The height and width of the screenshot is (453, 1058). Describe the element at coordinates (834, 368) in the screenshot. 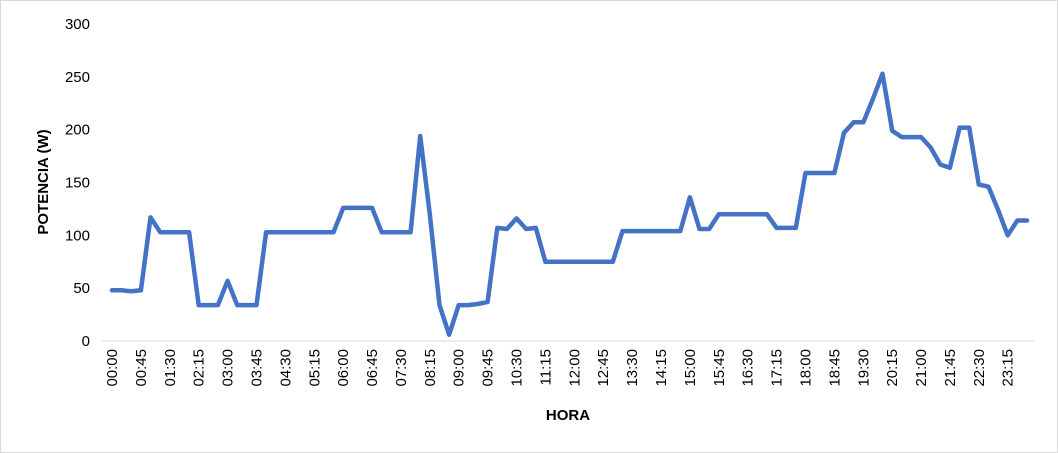

I see `x-tick-label: 18:45` at that location.